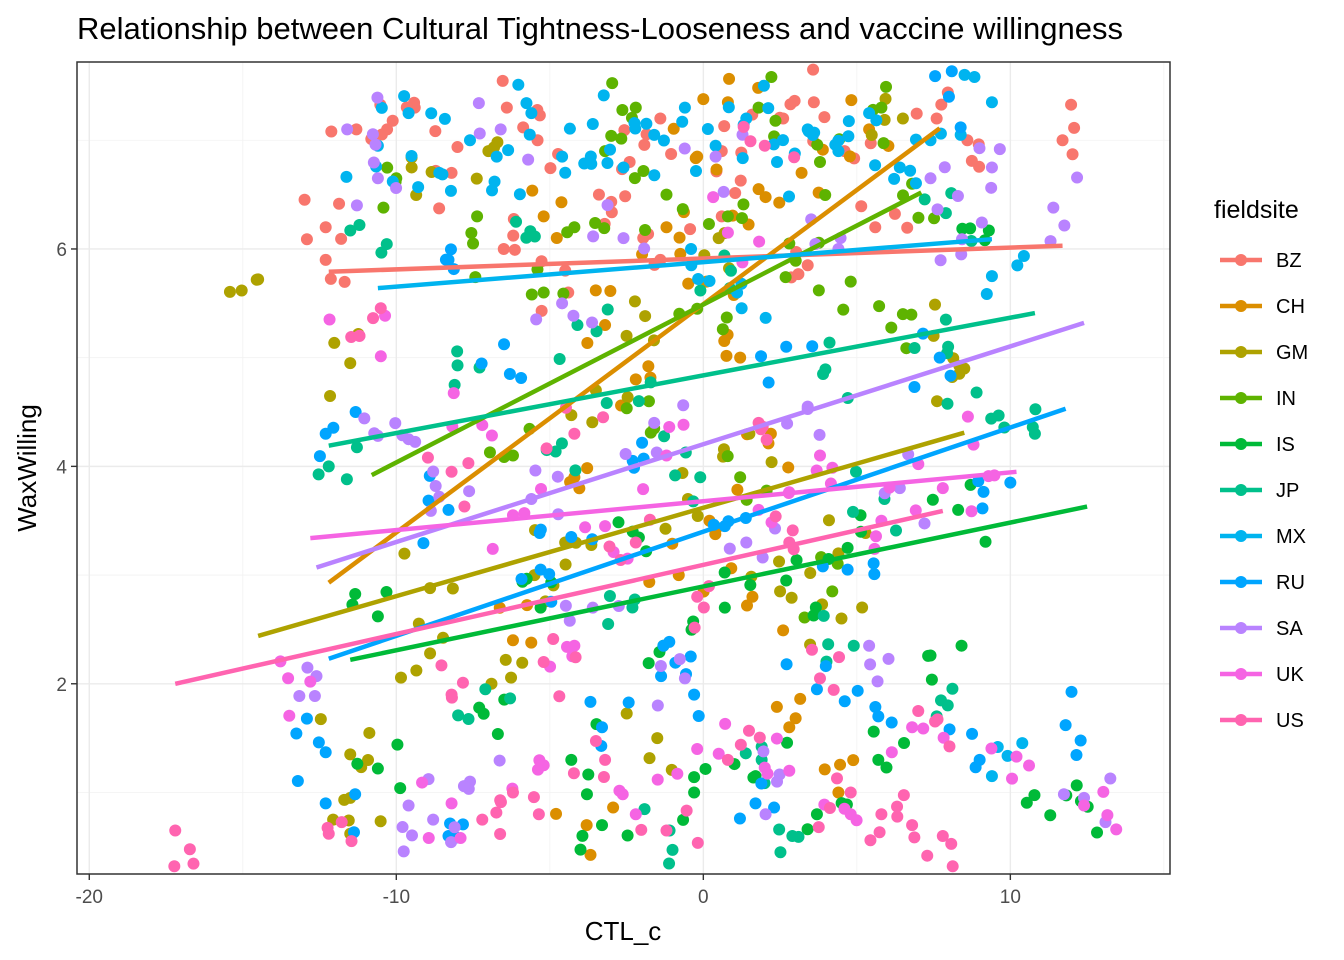  I want to click on legend-item-gm: GM, so click(1264, 353).